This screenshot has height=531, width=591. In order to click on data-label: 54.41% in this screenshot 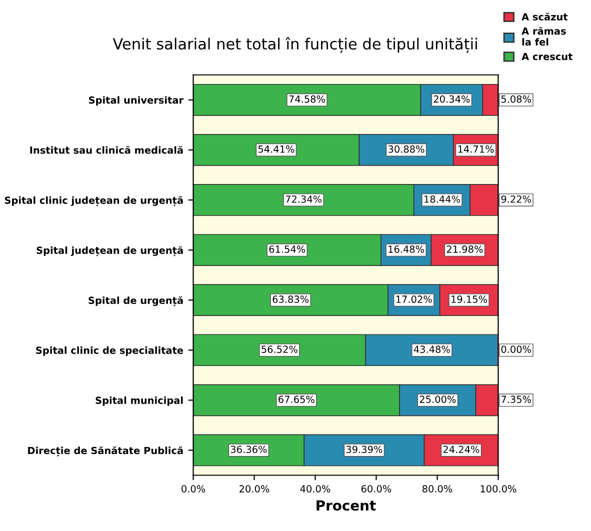, I will do `click(276, 149)`.